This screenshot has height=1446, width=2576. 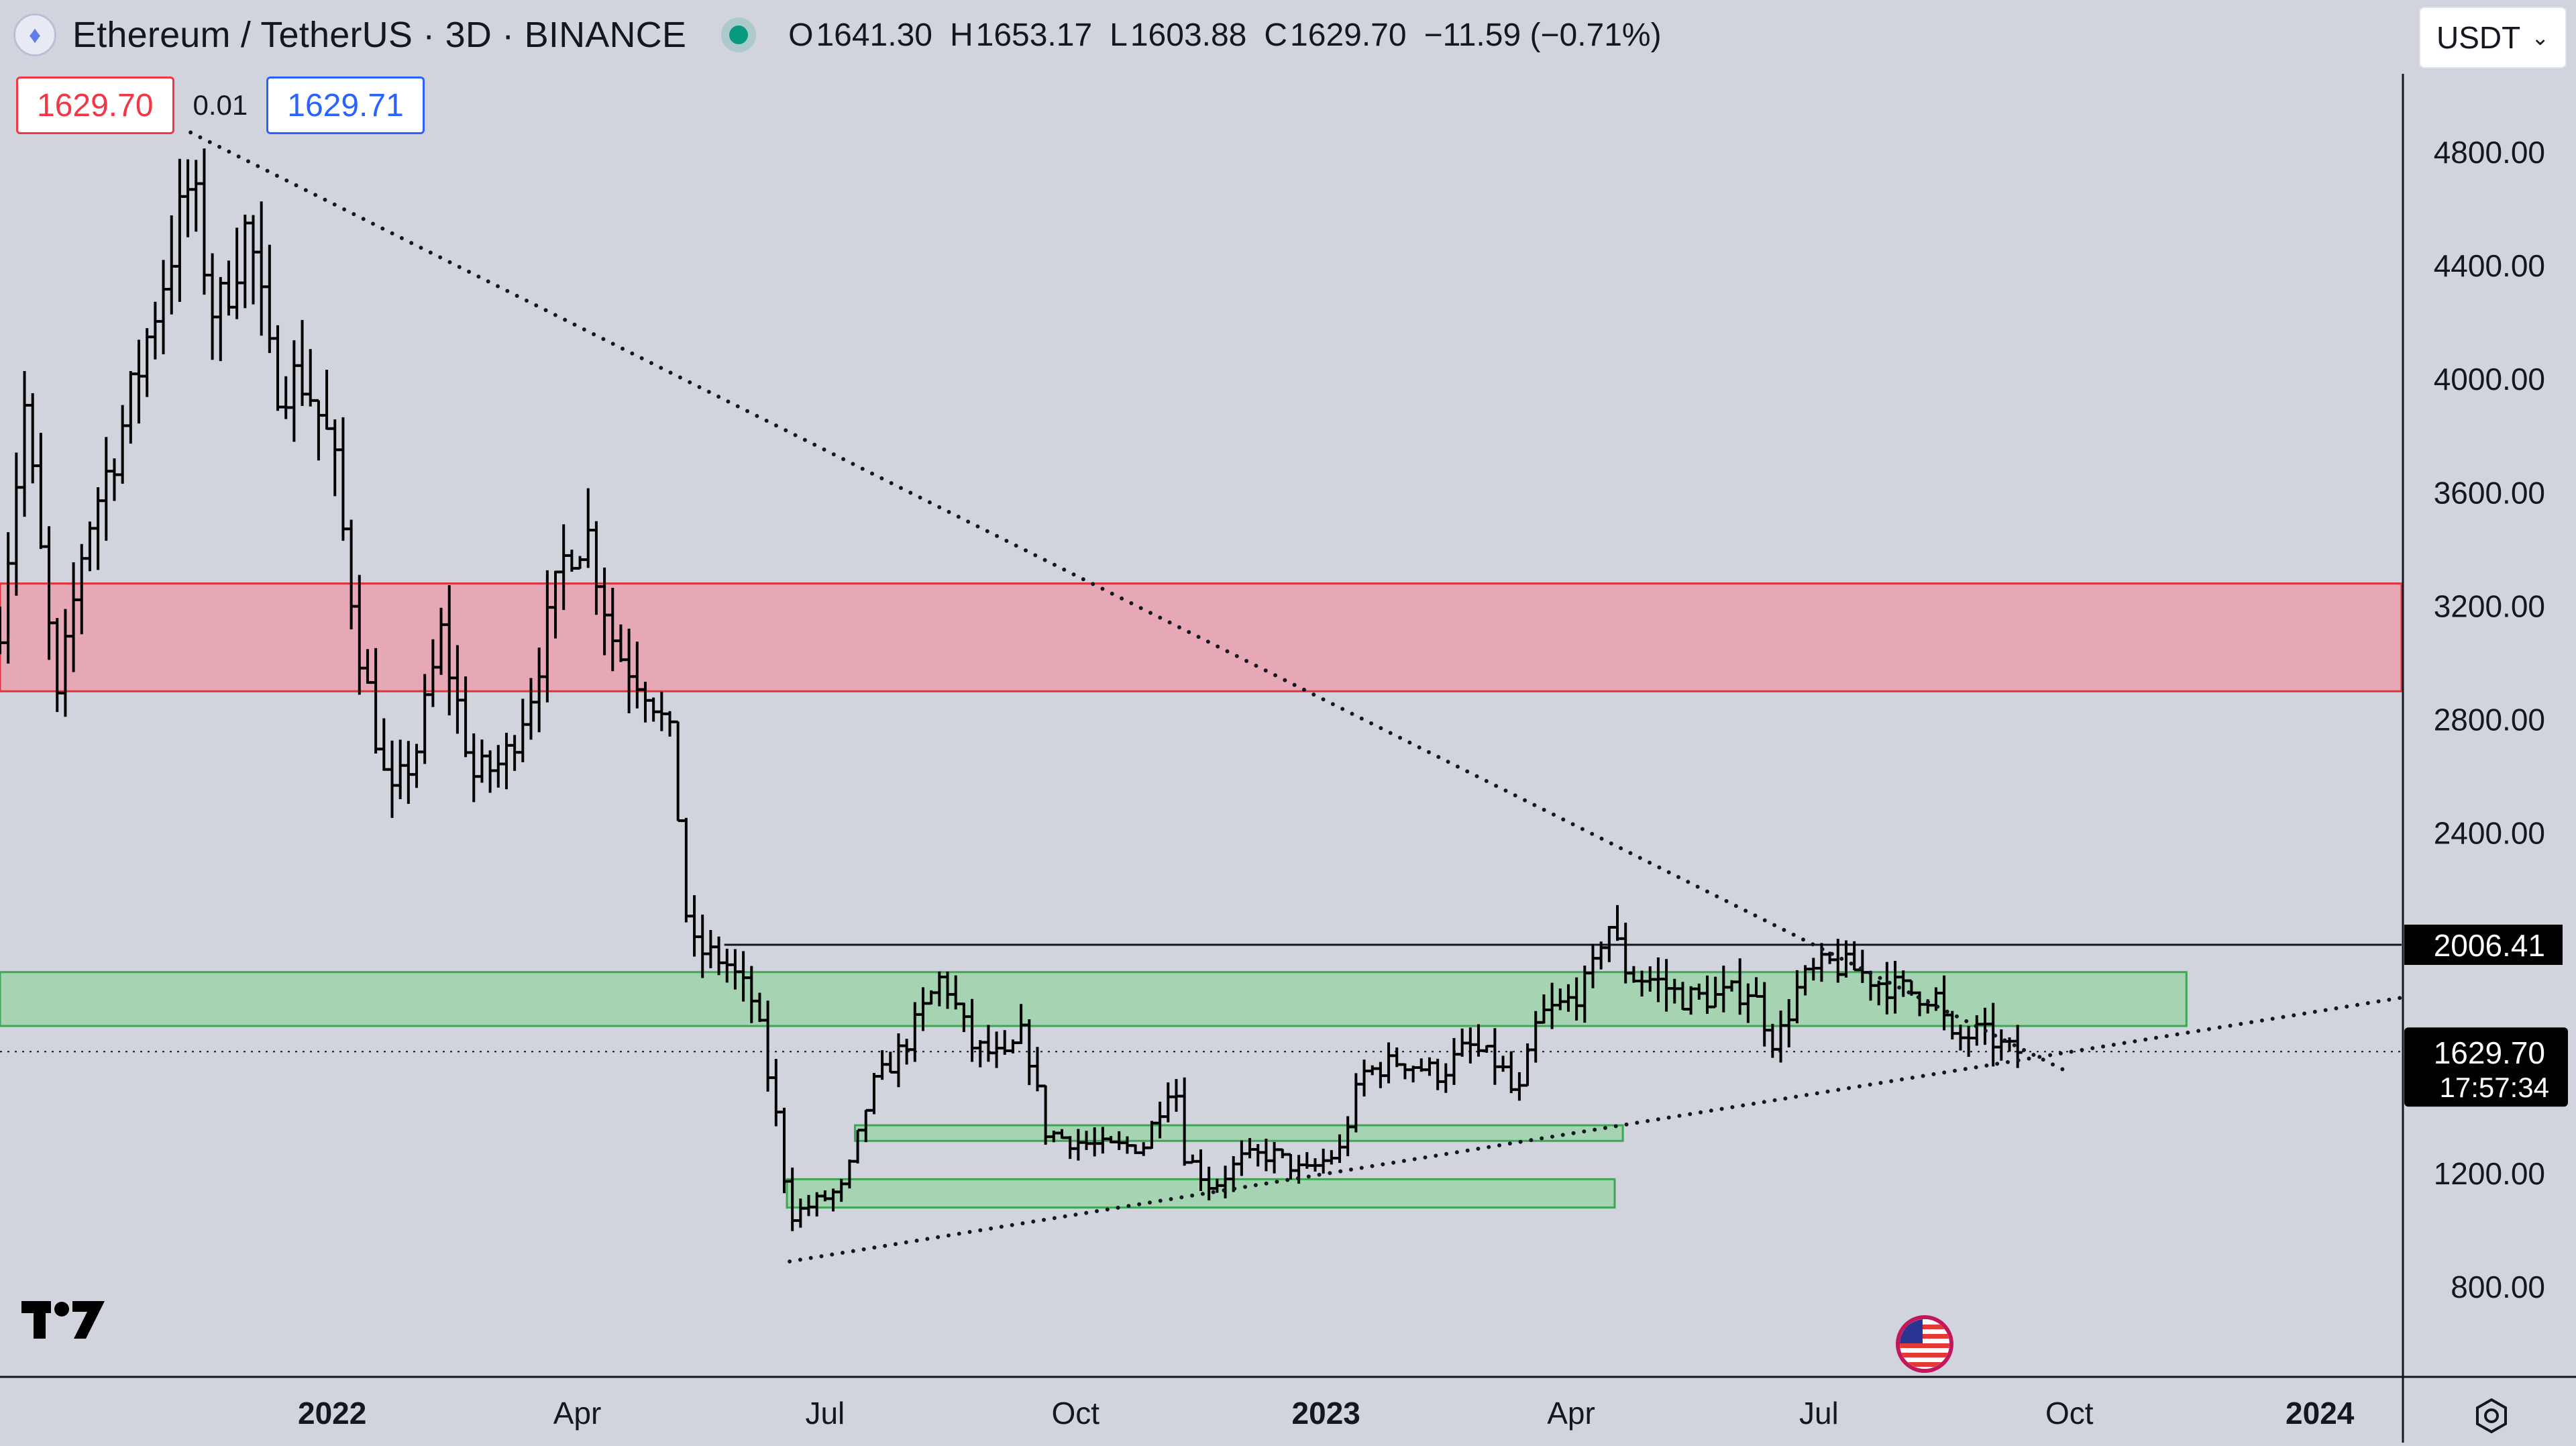 What do you see at coordinates (2489, 946) in the screenshot?
I see `level-label: 2006.41` at bounding box center [2489, 946].